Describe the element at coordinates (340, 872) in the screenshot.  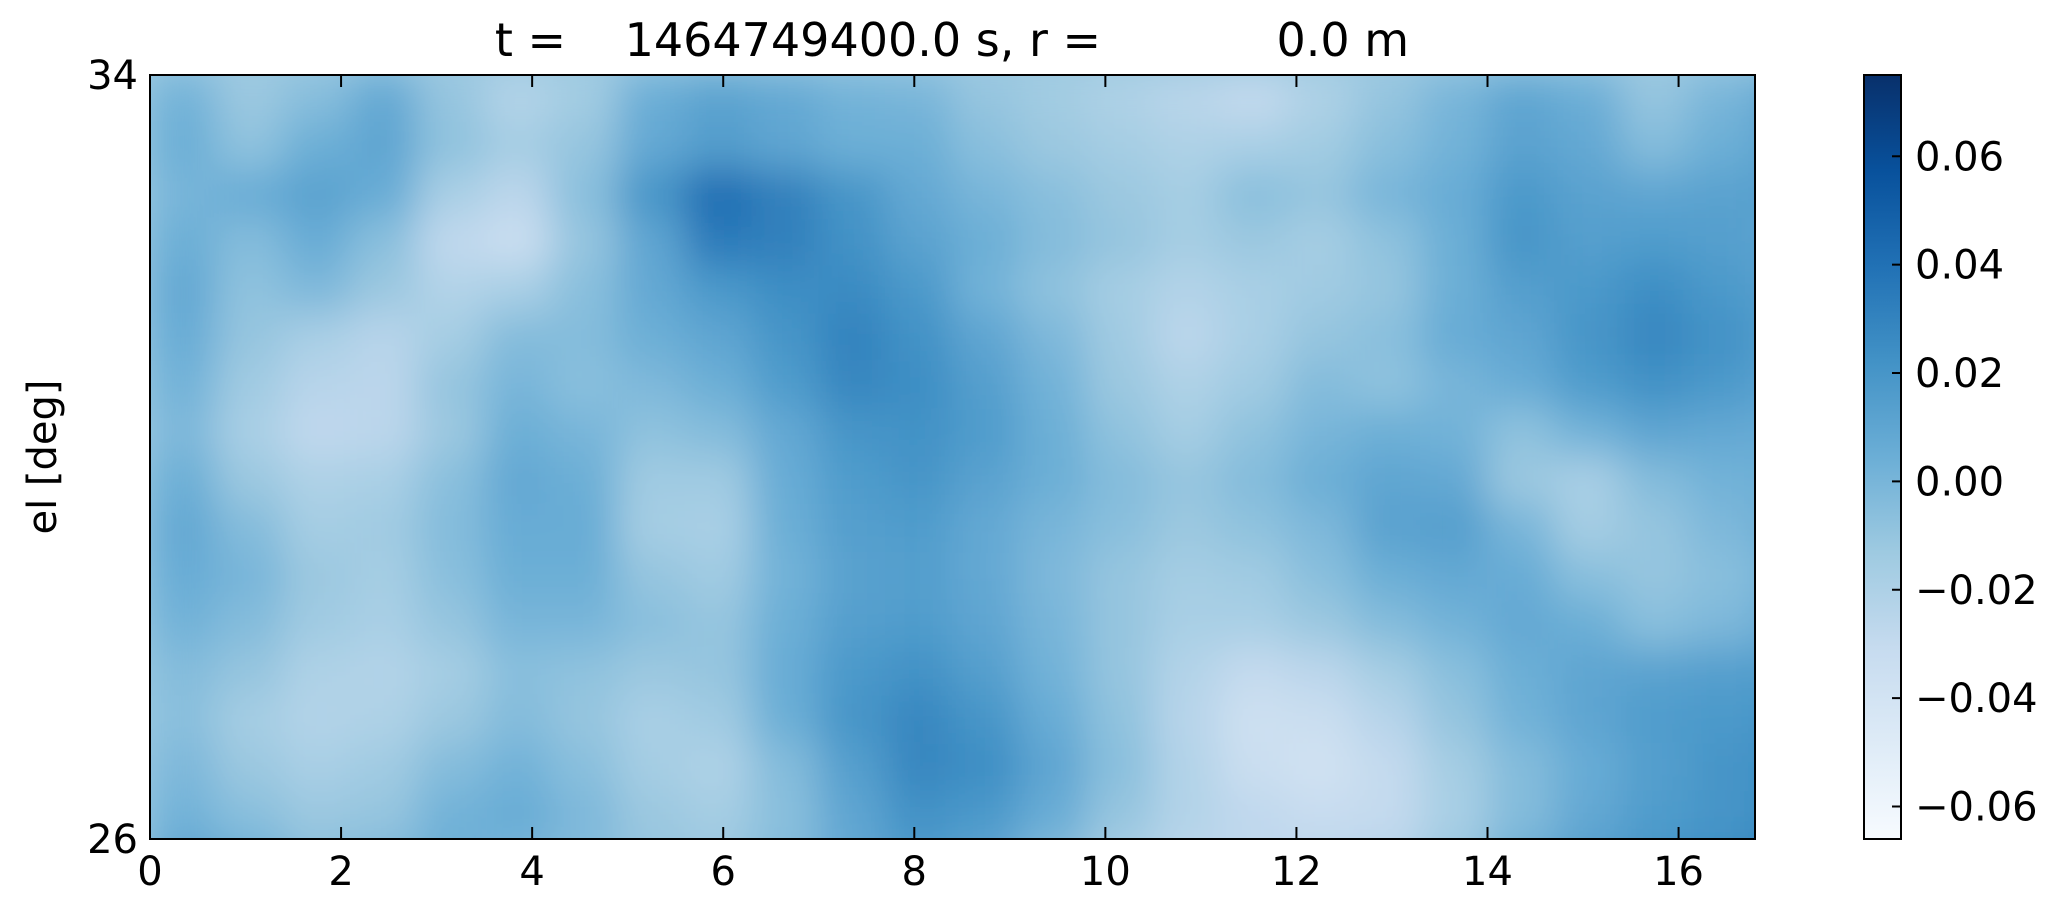
I see `x-tick-label: 2` at that location.